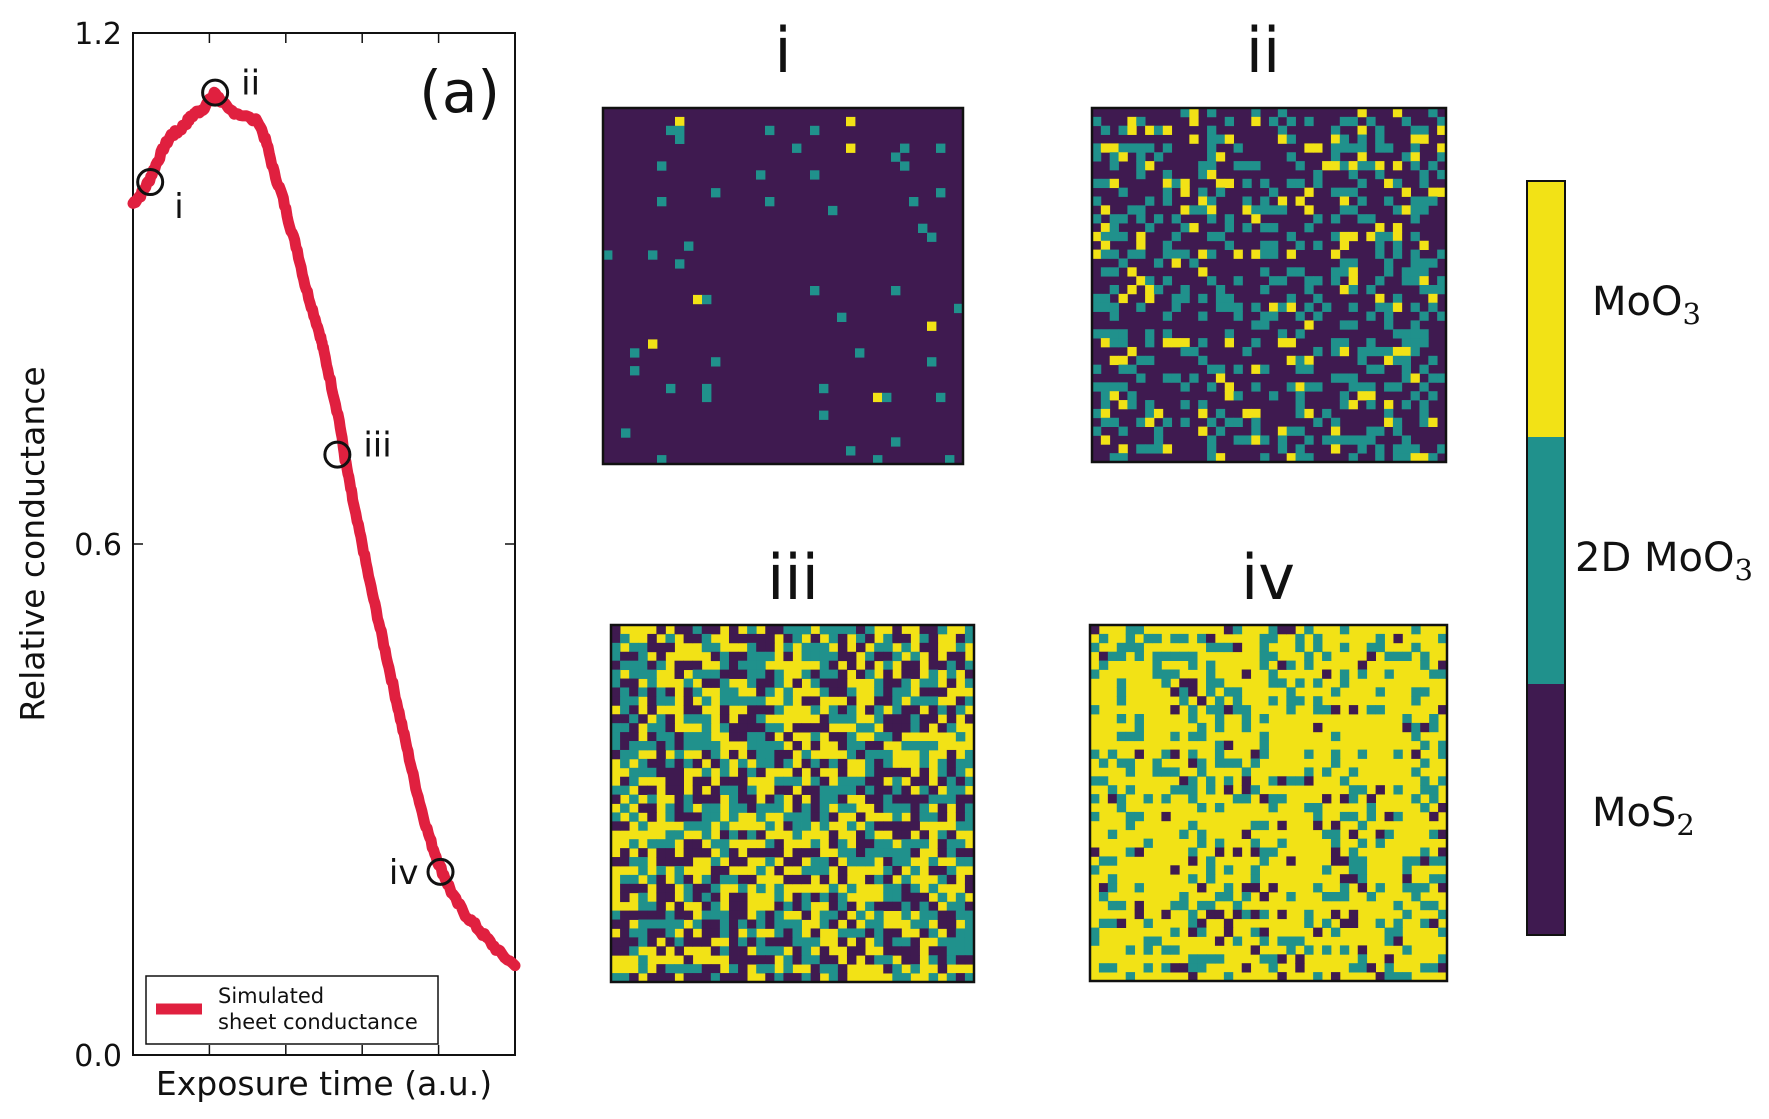  I want to click on colorbar-label-mos2: MoS2, so click(1643, 816).